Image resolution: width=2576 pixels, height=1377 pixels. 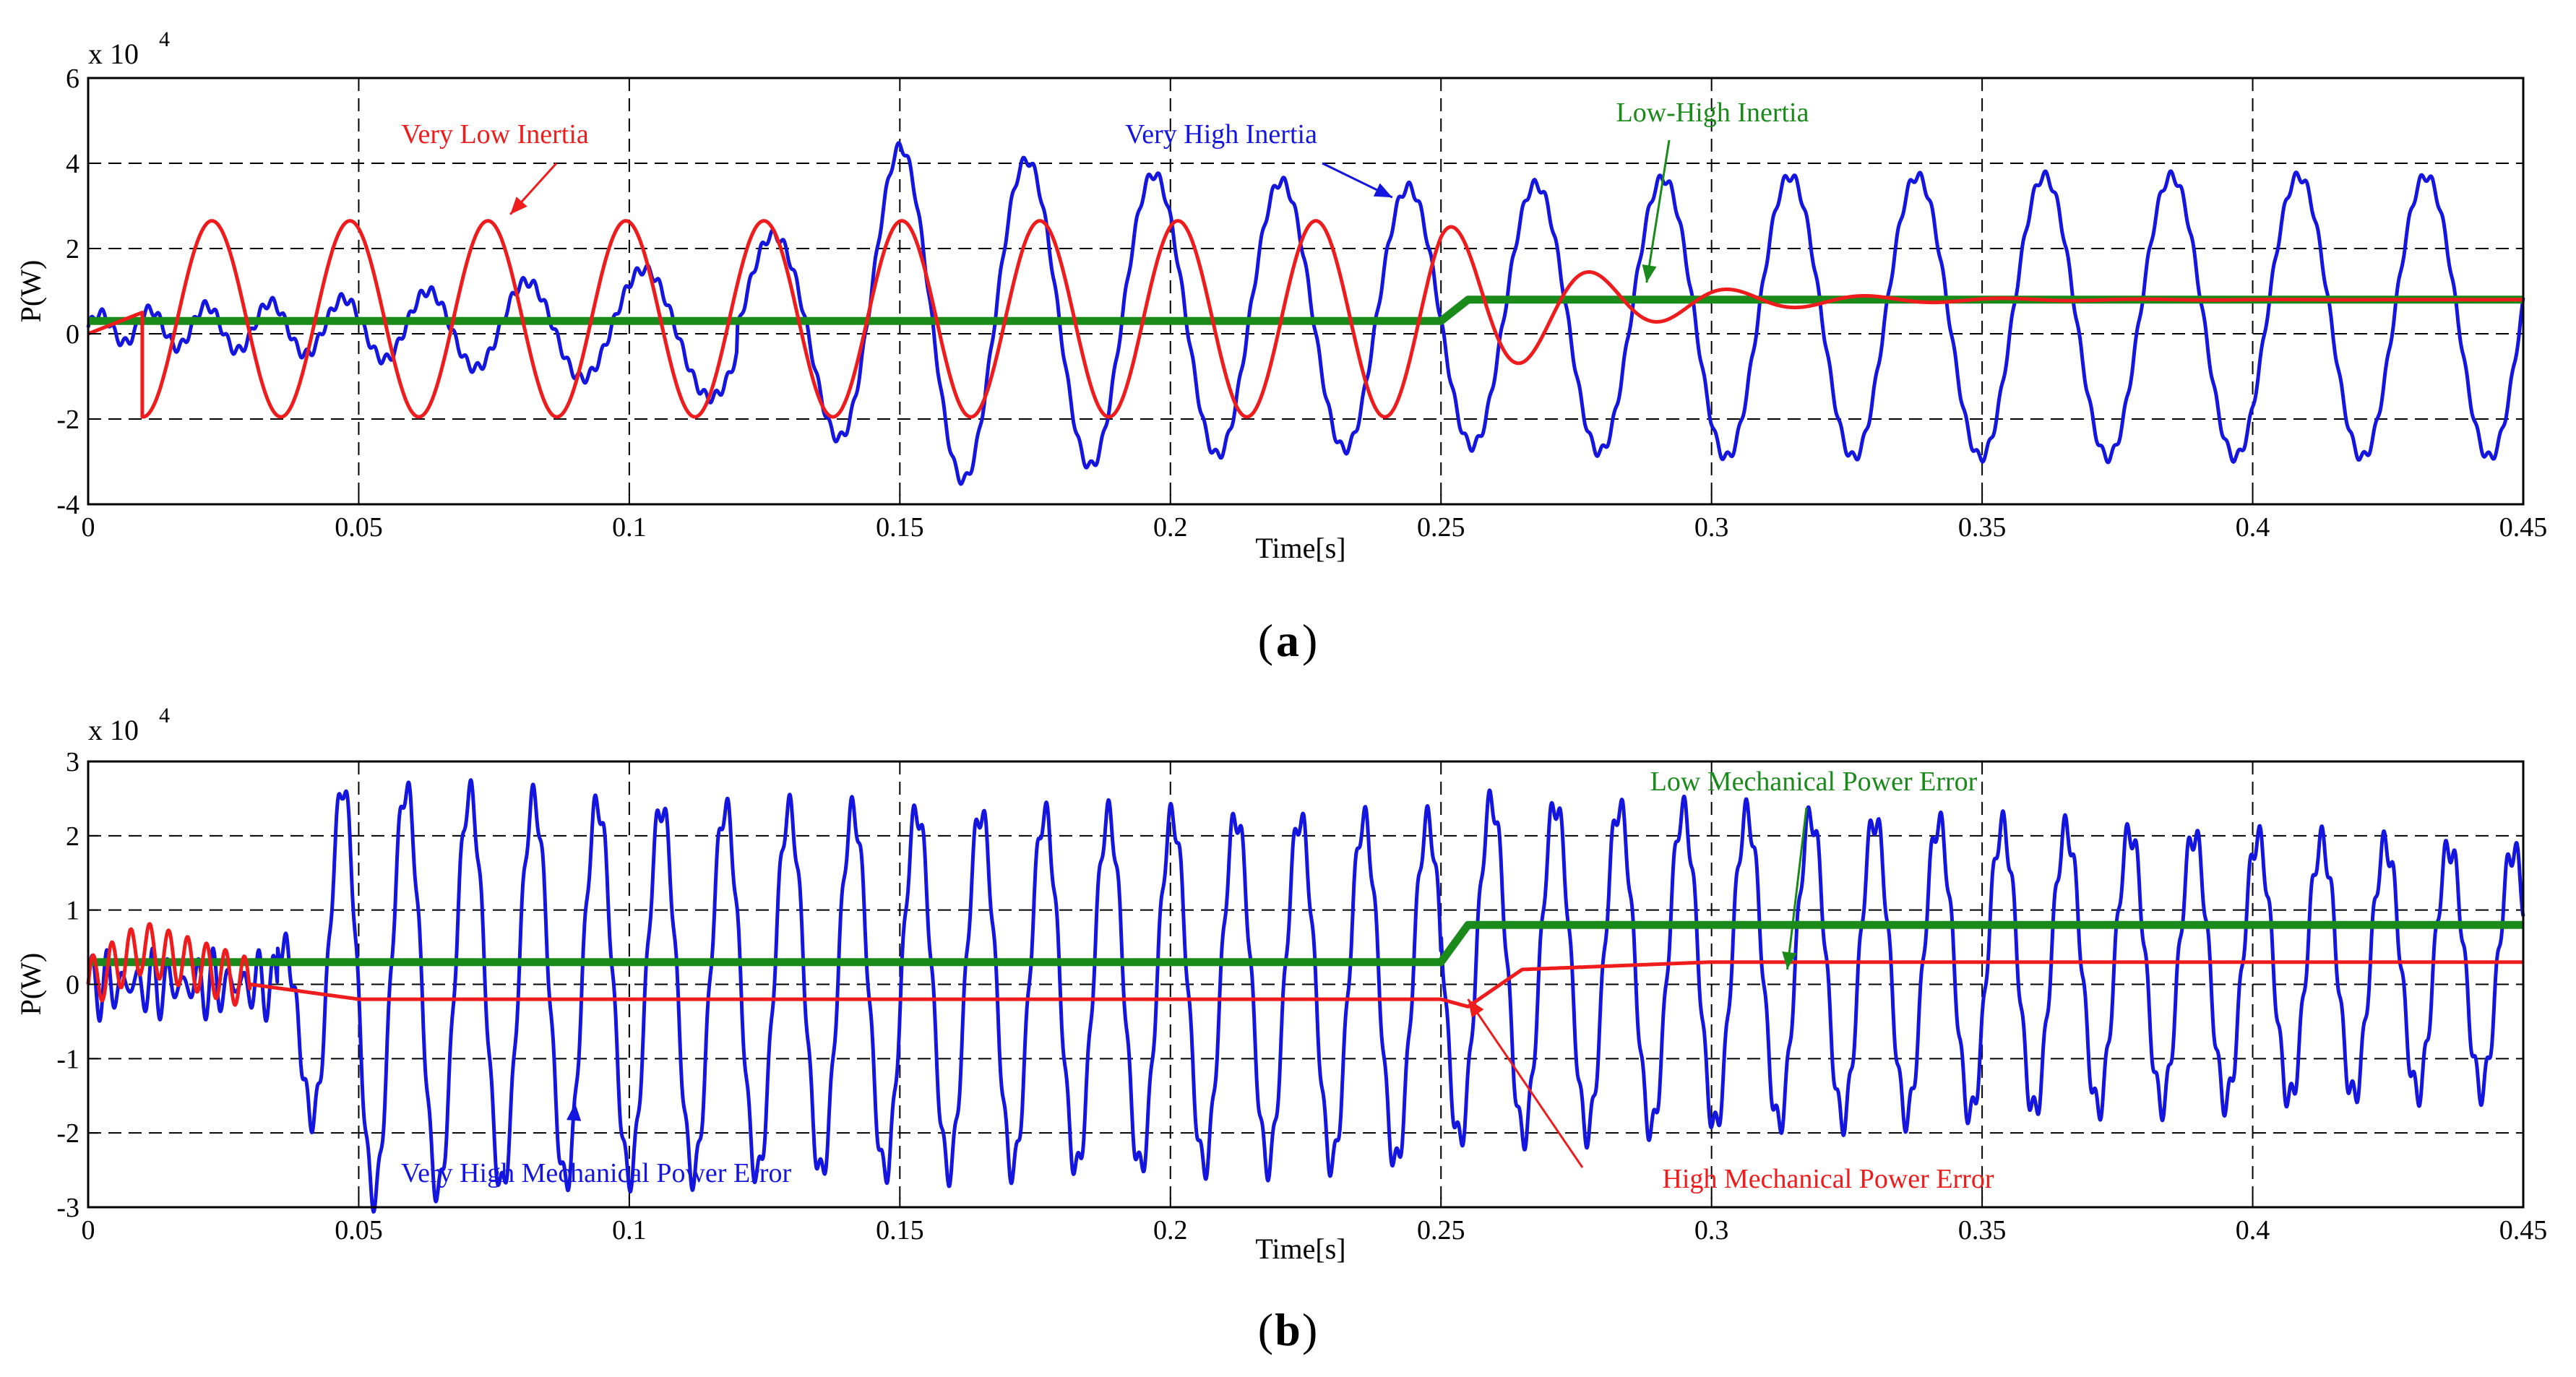 I want to click on y-tick-label: -1, so click(x=67, y=1059).